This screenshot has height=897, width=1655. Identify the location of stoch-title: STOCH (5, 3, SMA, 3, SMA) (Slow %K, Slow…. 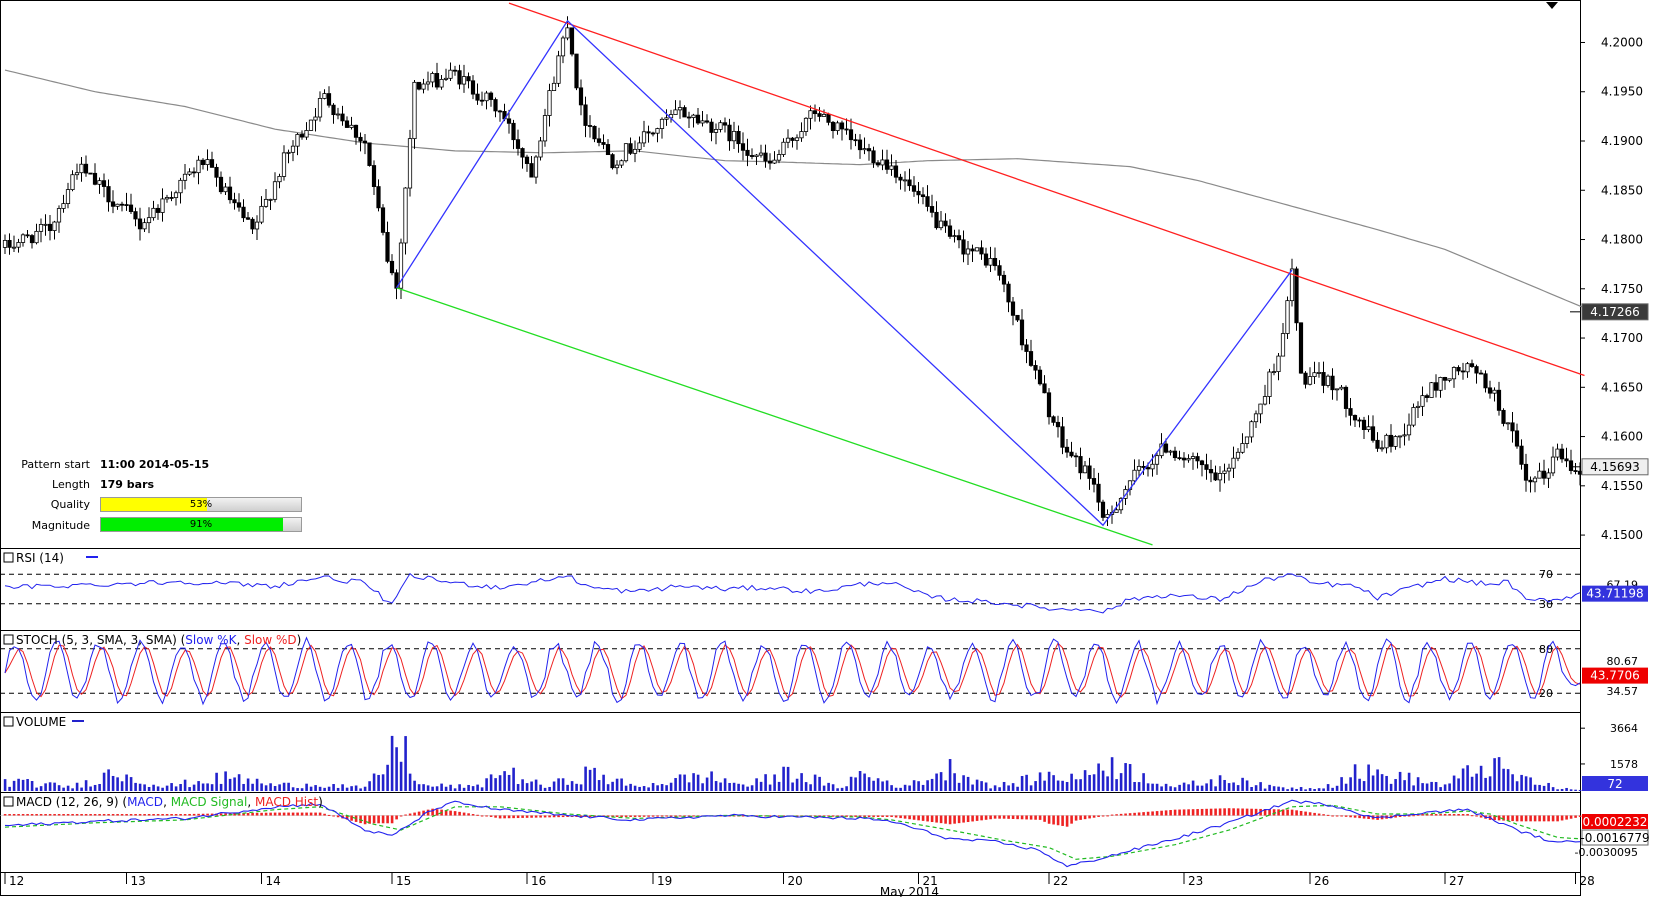
(158, 640).